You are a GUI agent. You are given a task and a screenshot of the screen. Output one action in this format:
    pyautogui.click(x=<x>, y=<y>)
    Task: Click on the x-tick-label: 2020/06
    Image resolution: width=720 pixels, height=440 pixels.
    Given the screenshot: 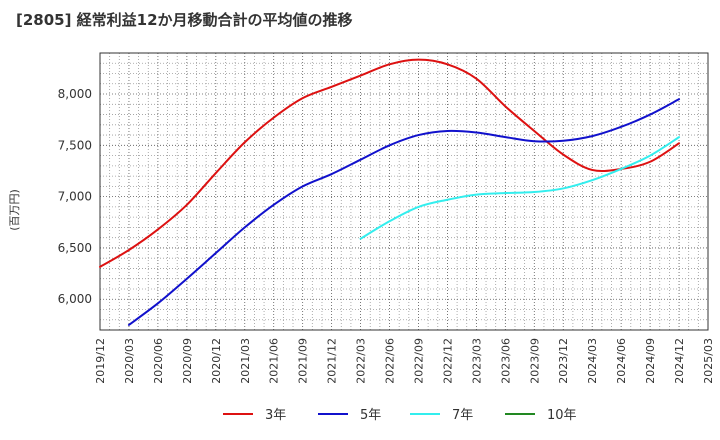 What is the action you would take?
    pyautogui.click(x=158, y=361)
    